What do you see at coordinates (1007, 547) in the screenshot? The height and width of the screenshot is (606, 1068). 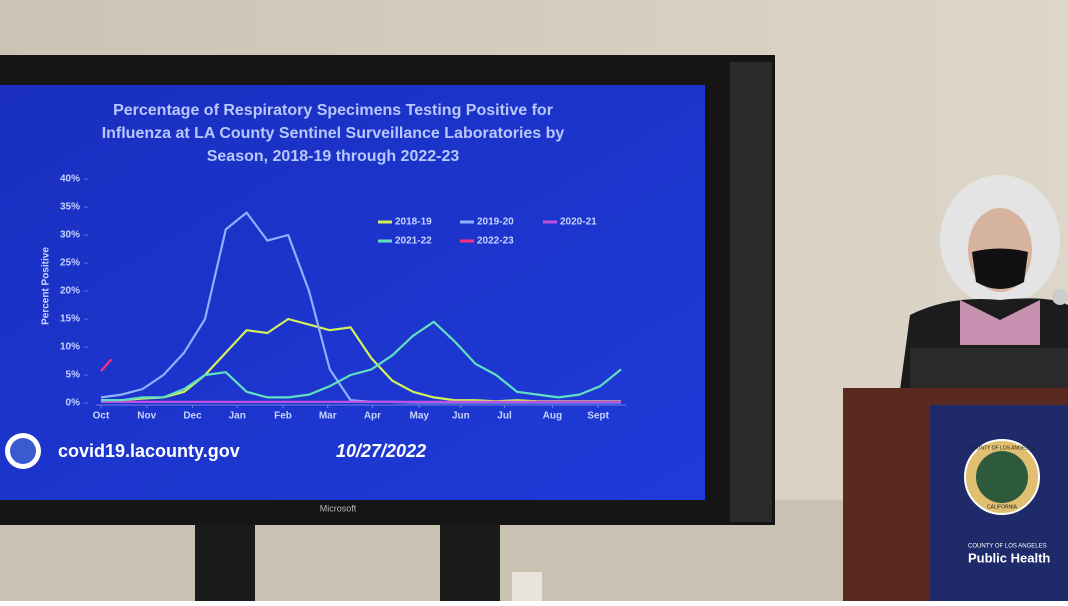 I see `org-small: COUNTY OF LOS ANGELES` at bounding box center [1007, 547].